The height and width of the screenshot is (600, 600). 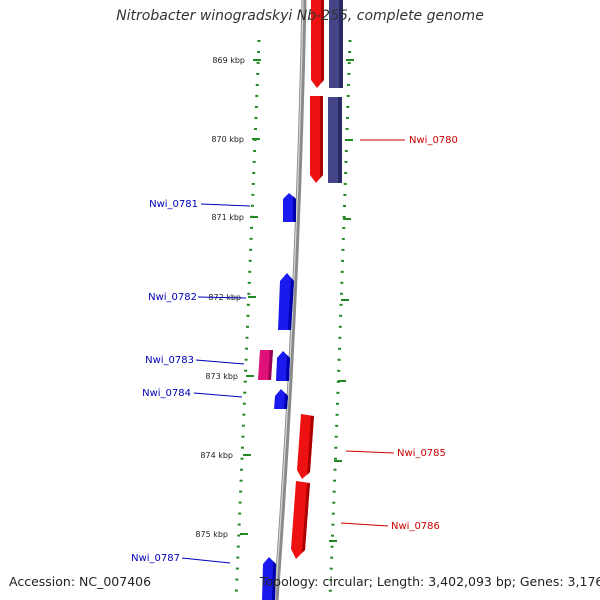 I want to click on cds-track-segment-2-shade, so click(x=340, y=140).